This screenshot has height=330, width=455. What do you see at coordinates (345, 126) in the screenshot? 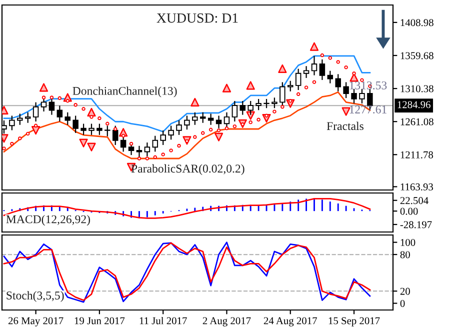
I see `annotation: Fractals` at bounding box center [345, 126].